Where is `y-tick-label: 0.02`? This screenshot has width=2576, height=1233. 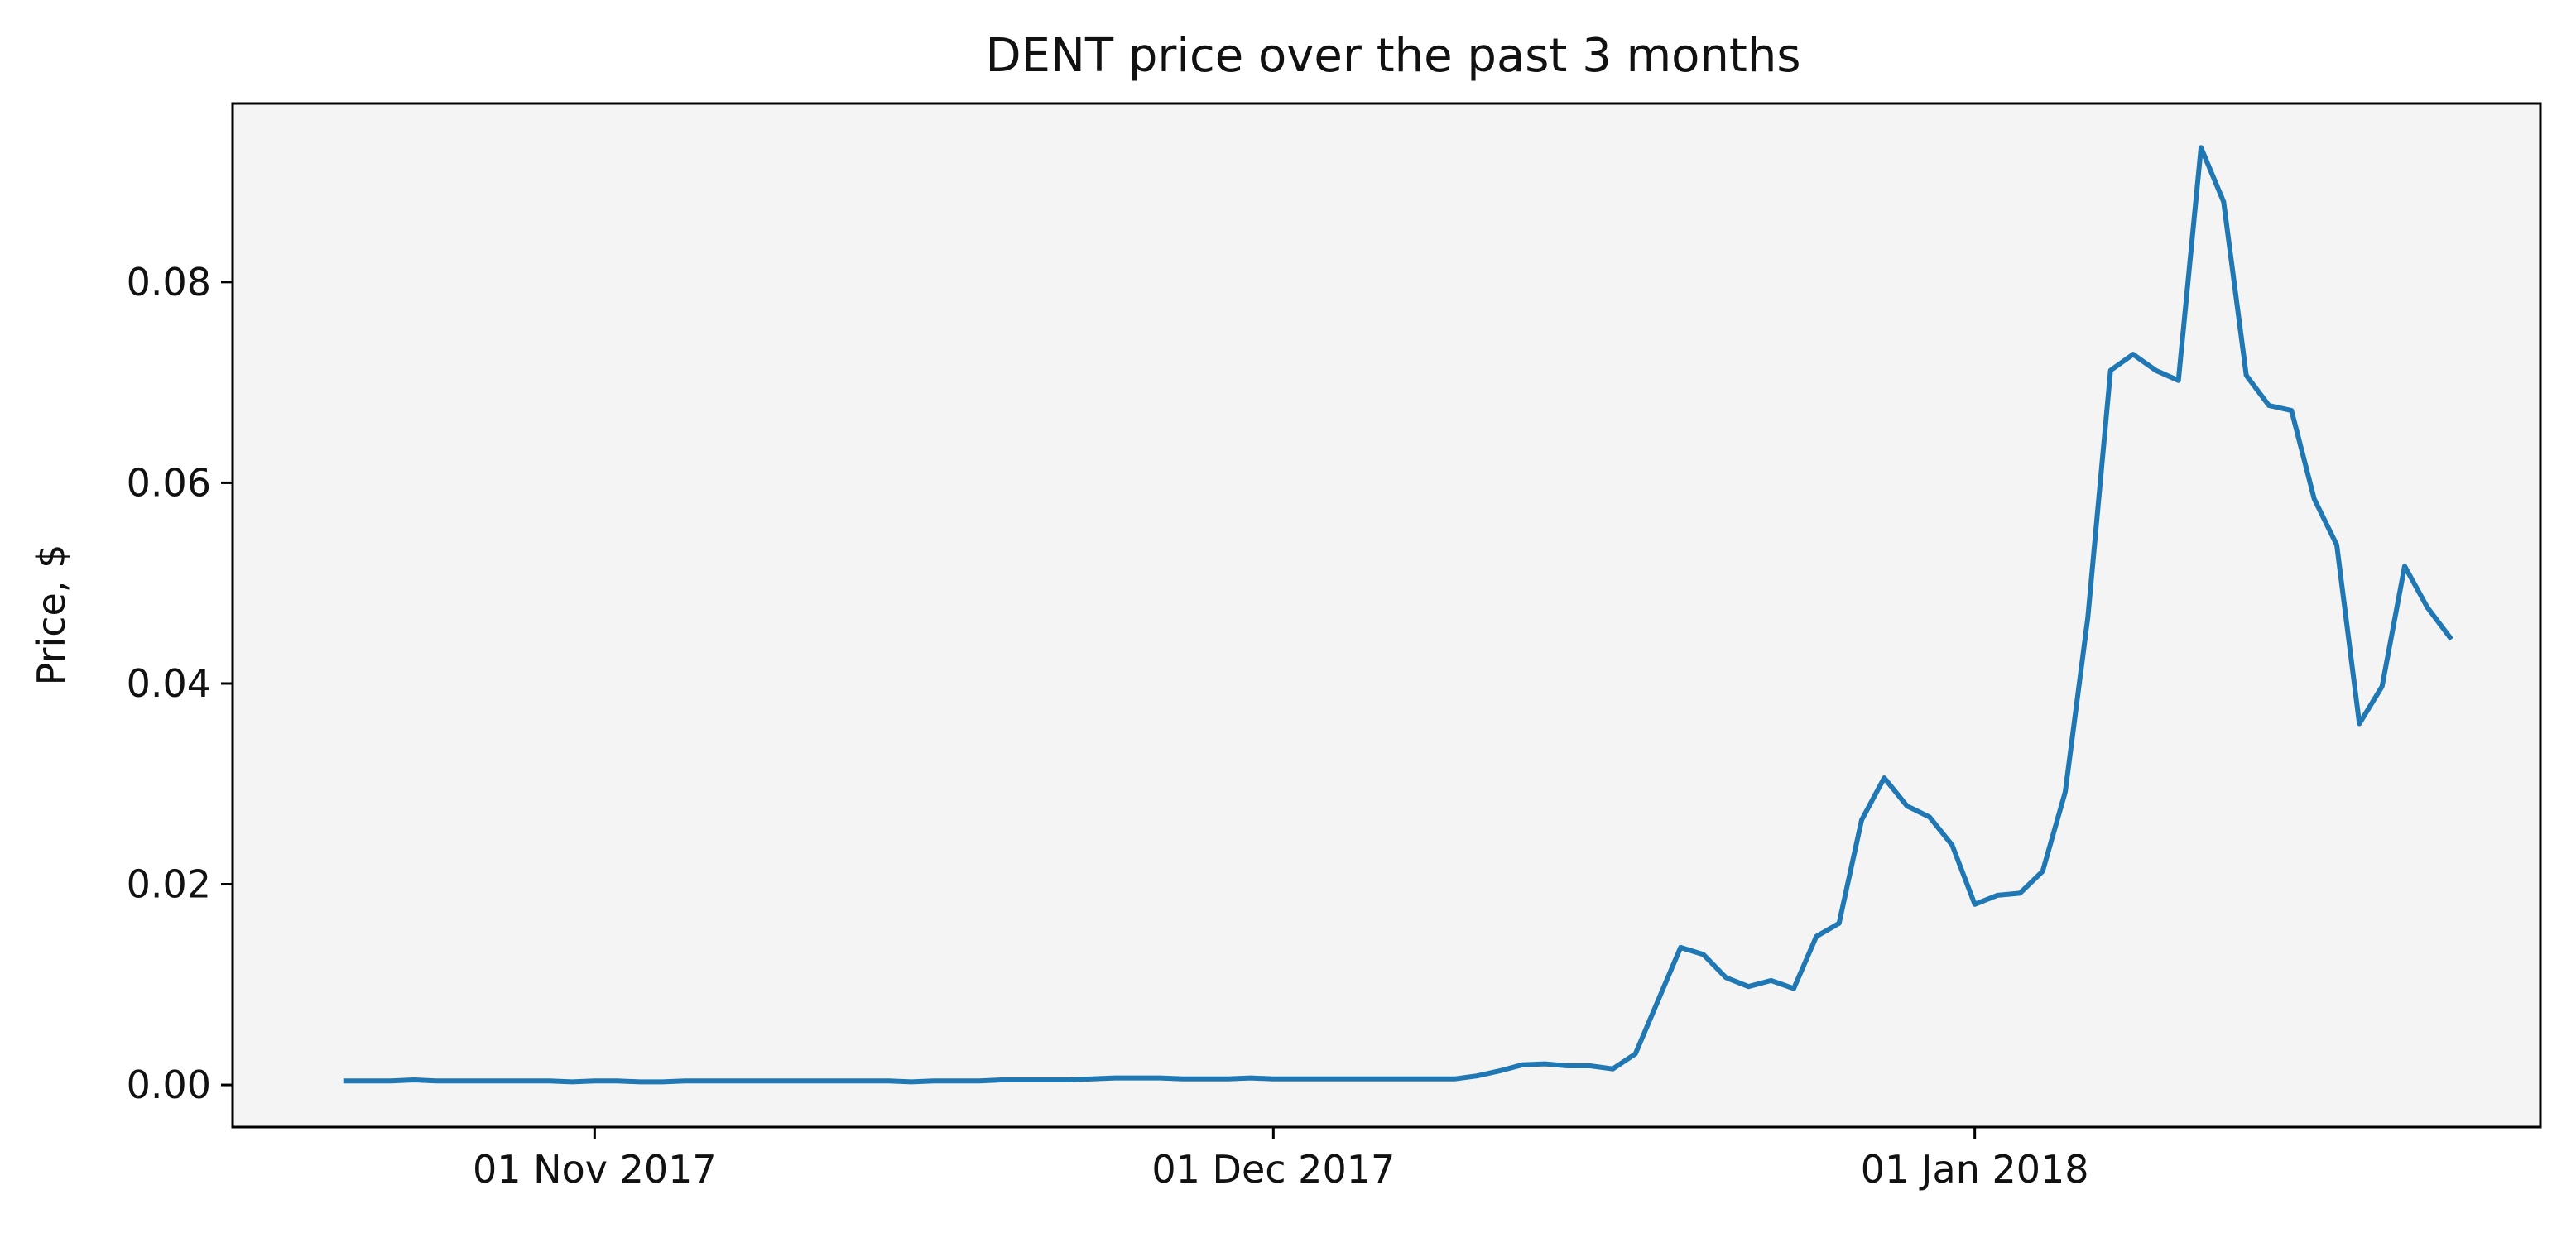
y-tick-label: 0.02 is located at coordinates (169, 884).